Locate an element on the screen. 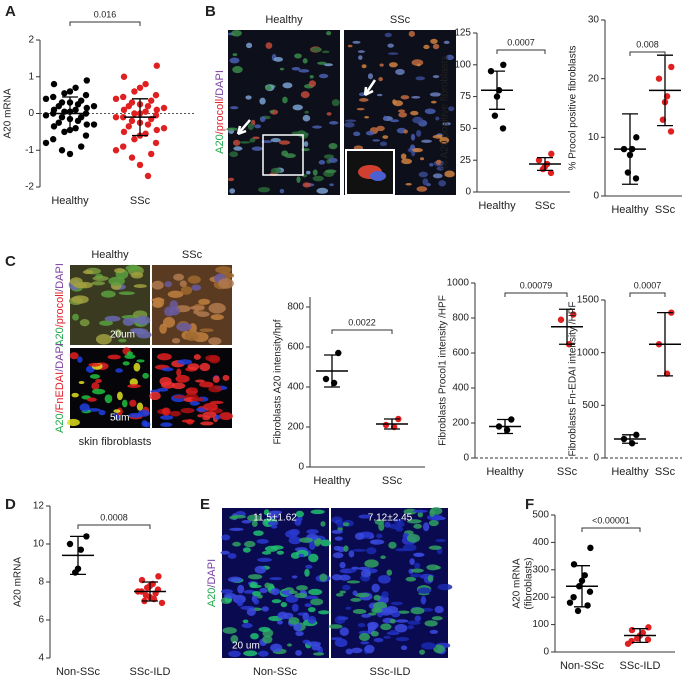 Image resolution: width=685 pixels, height=699 pixels. x-tick-label: Healthy is located at coordinates (70, 201).